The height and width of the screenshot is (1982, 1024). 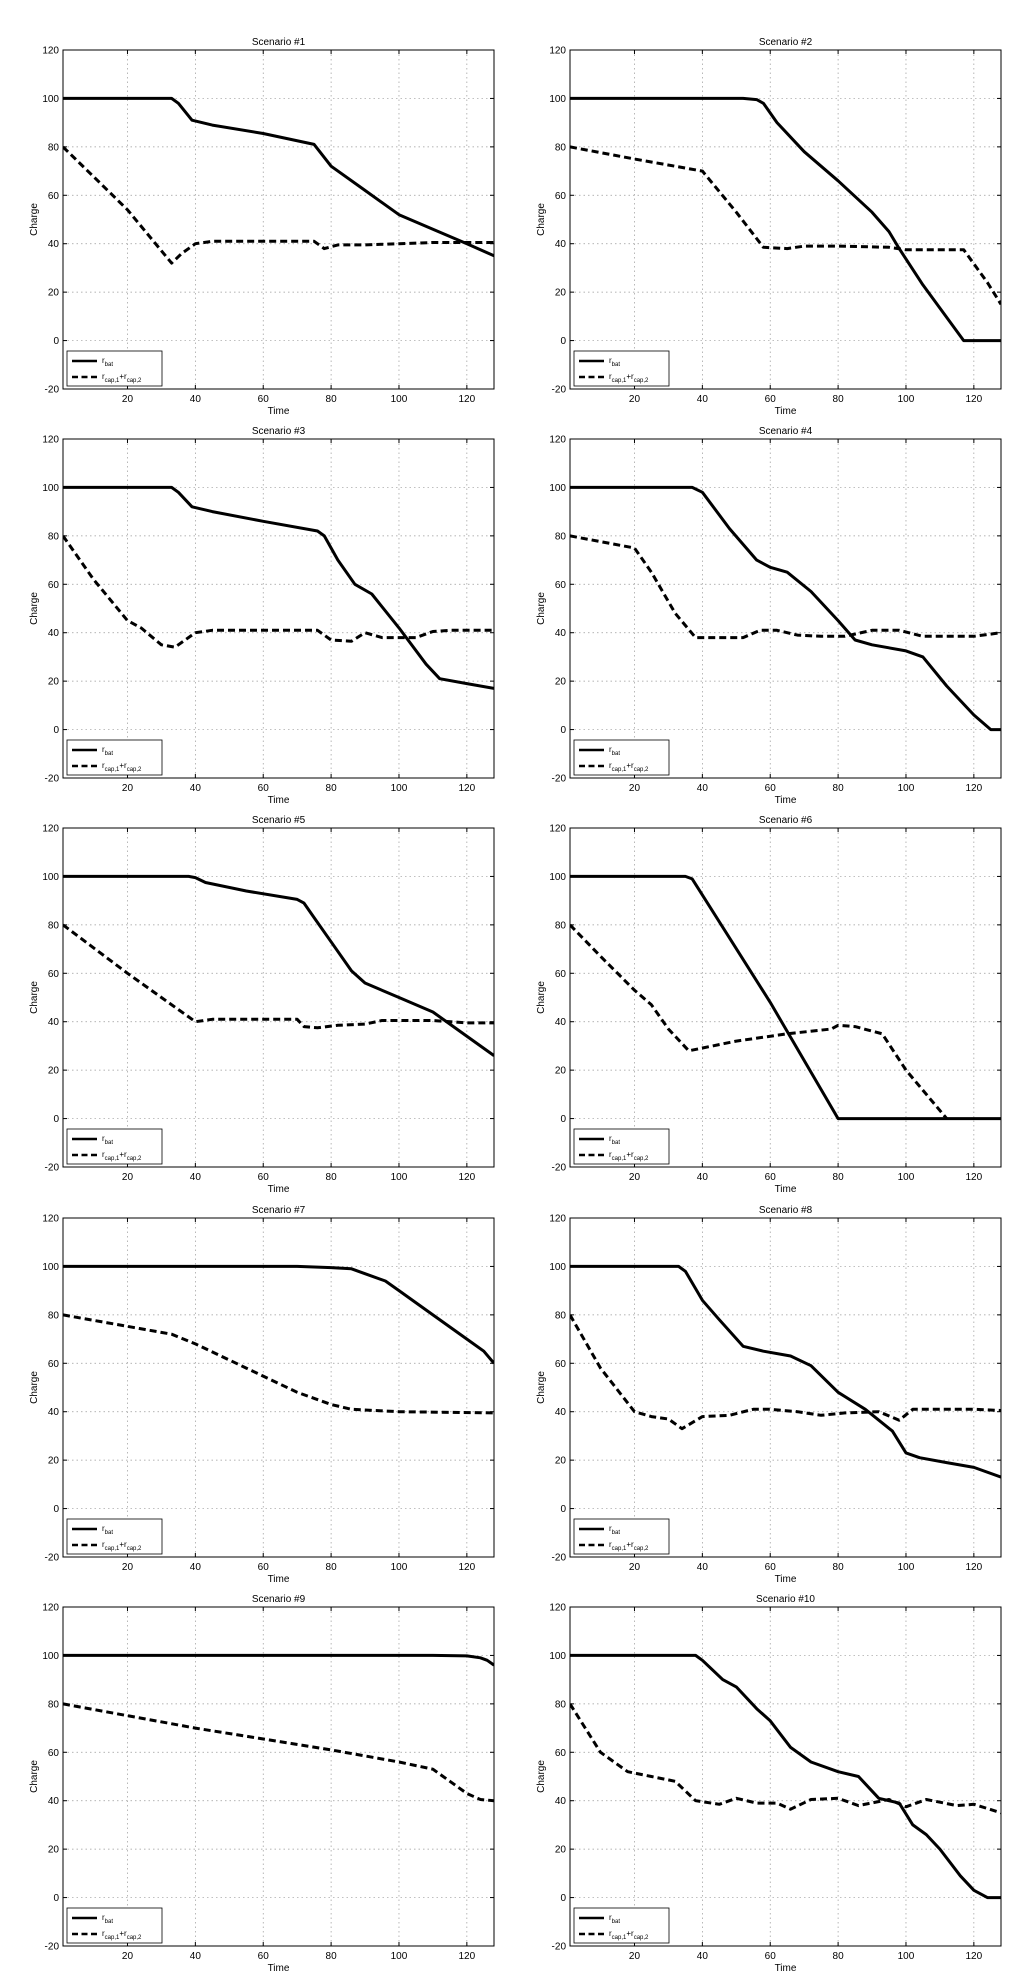 I want to click on chart-title: Scenario #2, so click(x=786, y=42).